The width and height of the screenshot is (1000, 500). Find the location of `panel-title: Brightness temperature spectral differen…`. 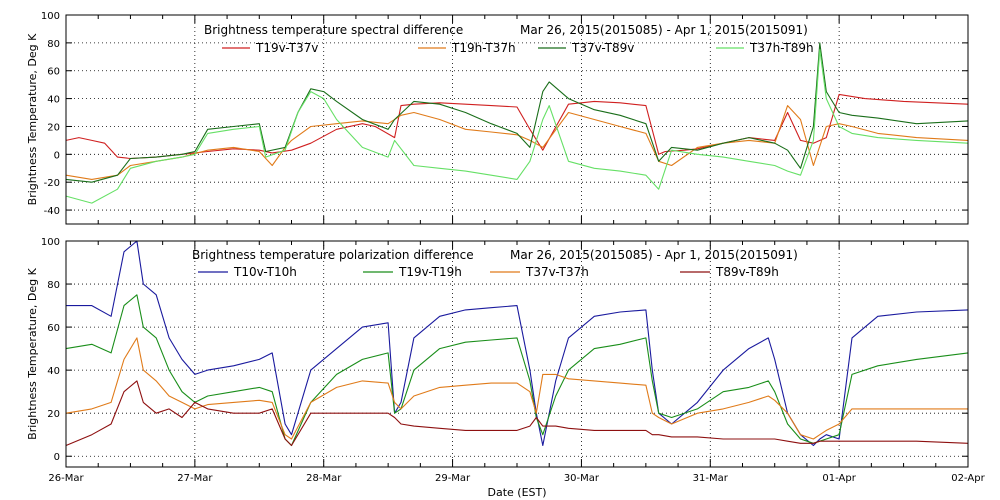

panel-title: Brightness temperature spectral differen… is located at coordinates (333, 30).